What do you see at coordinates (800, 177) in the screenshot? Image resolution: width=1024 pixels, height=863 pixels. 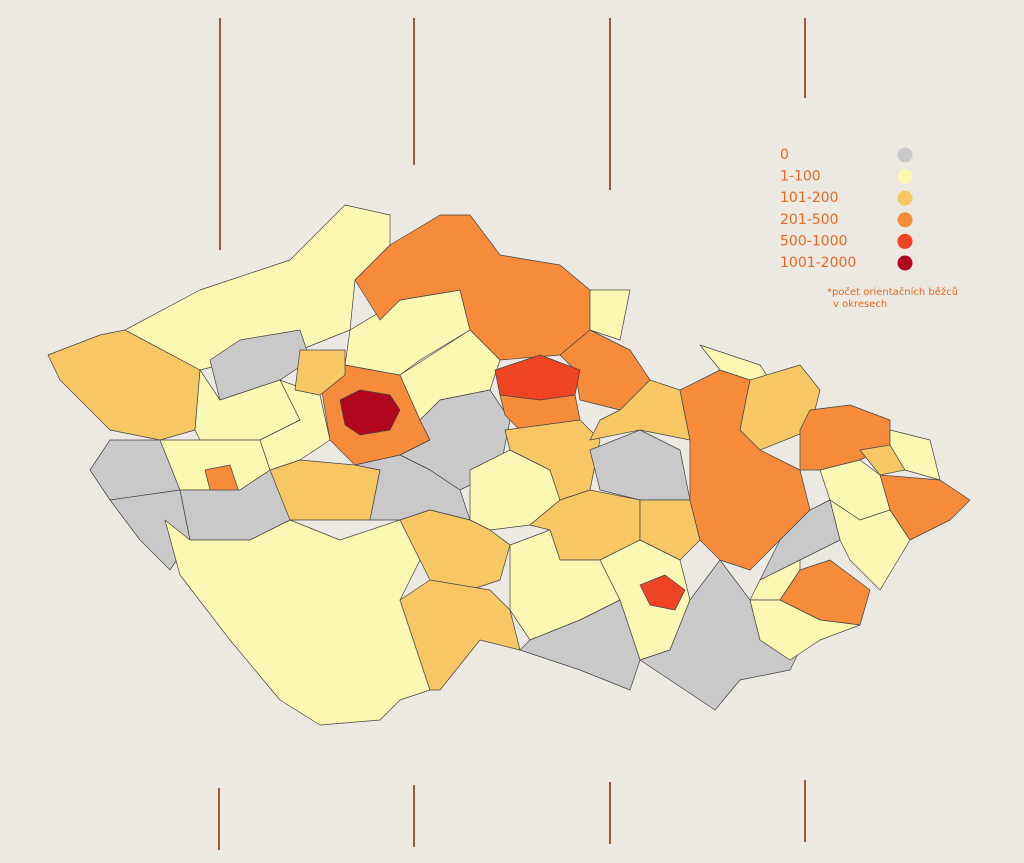 I see `legend-label: 1-100` at bounding box center [800, 177].